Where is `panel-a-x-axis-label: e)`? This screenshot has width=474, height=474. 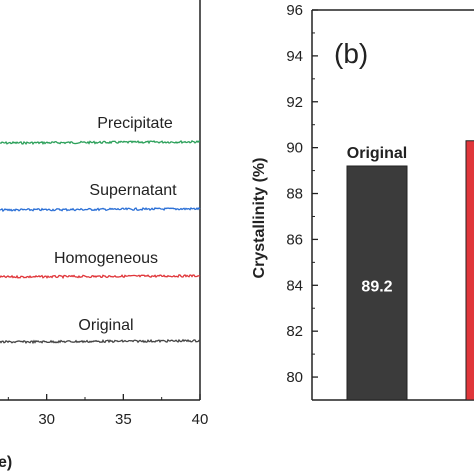 panel-a-x-axis-label: e) is located at coordinates (6, 462).